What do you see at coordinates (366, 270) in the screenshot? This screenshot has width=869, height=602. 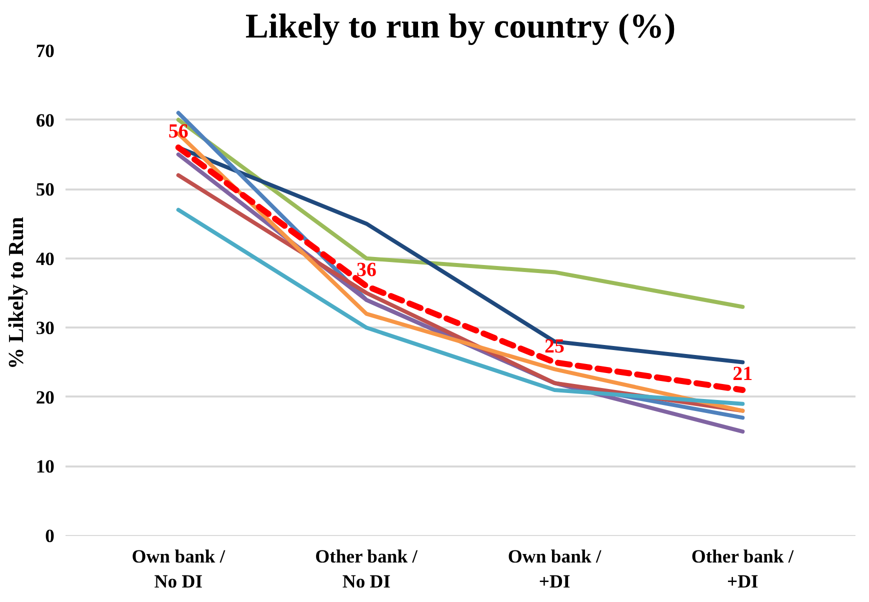 I see `data-label: 36` at bounding box center [366, 270].